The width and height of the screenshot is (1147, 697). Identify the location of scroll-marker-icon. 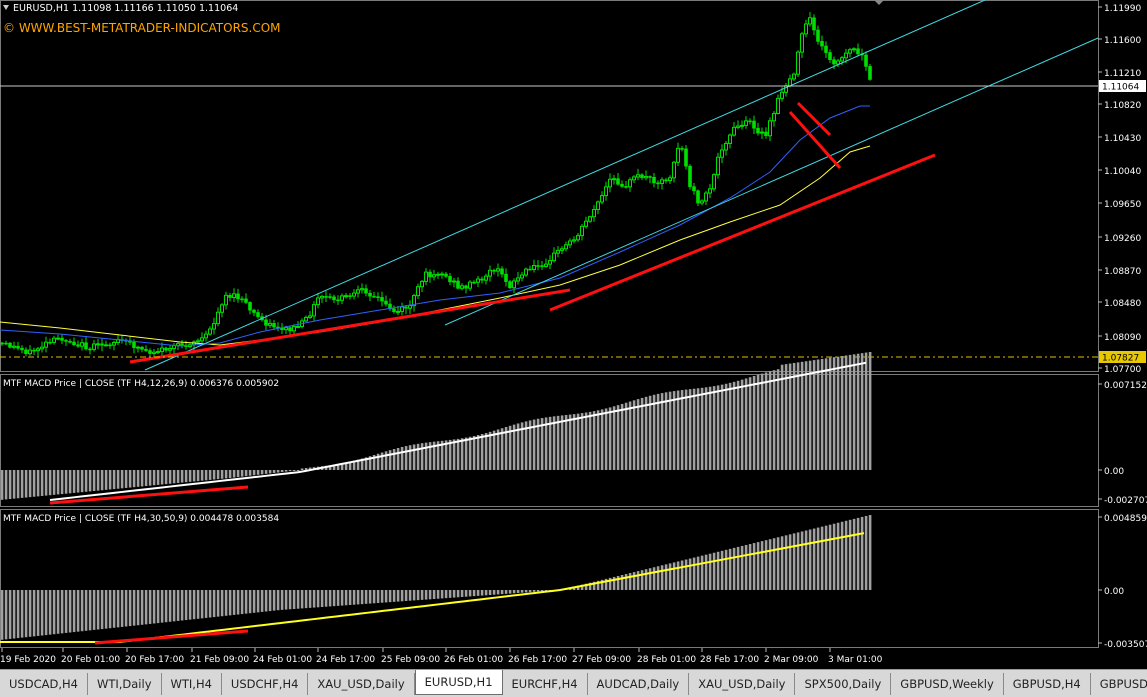
(879, 2).